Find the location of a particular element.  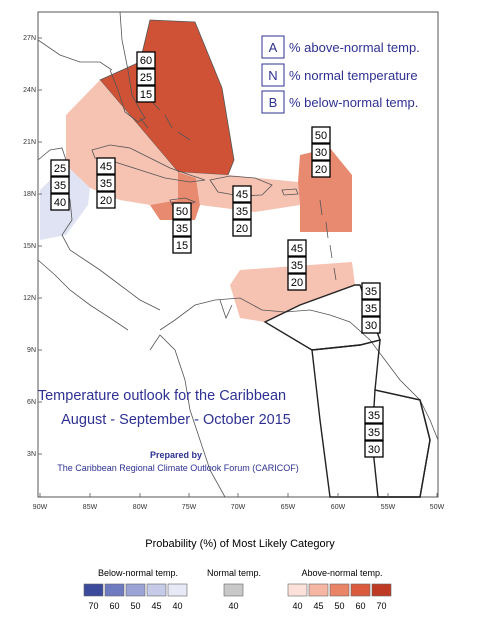

above-swatch-value: 40 is located at coordinates (297, 606).